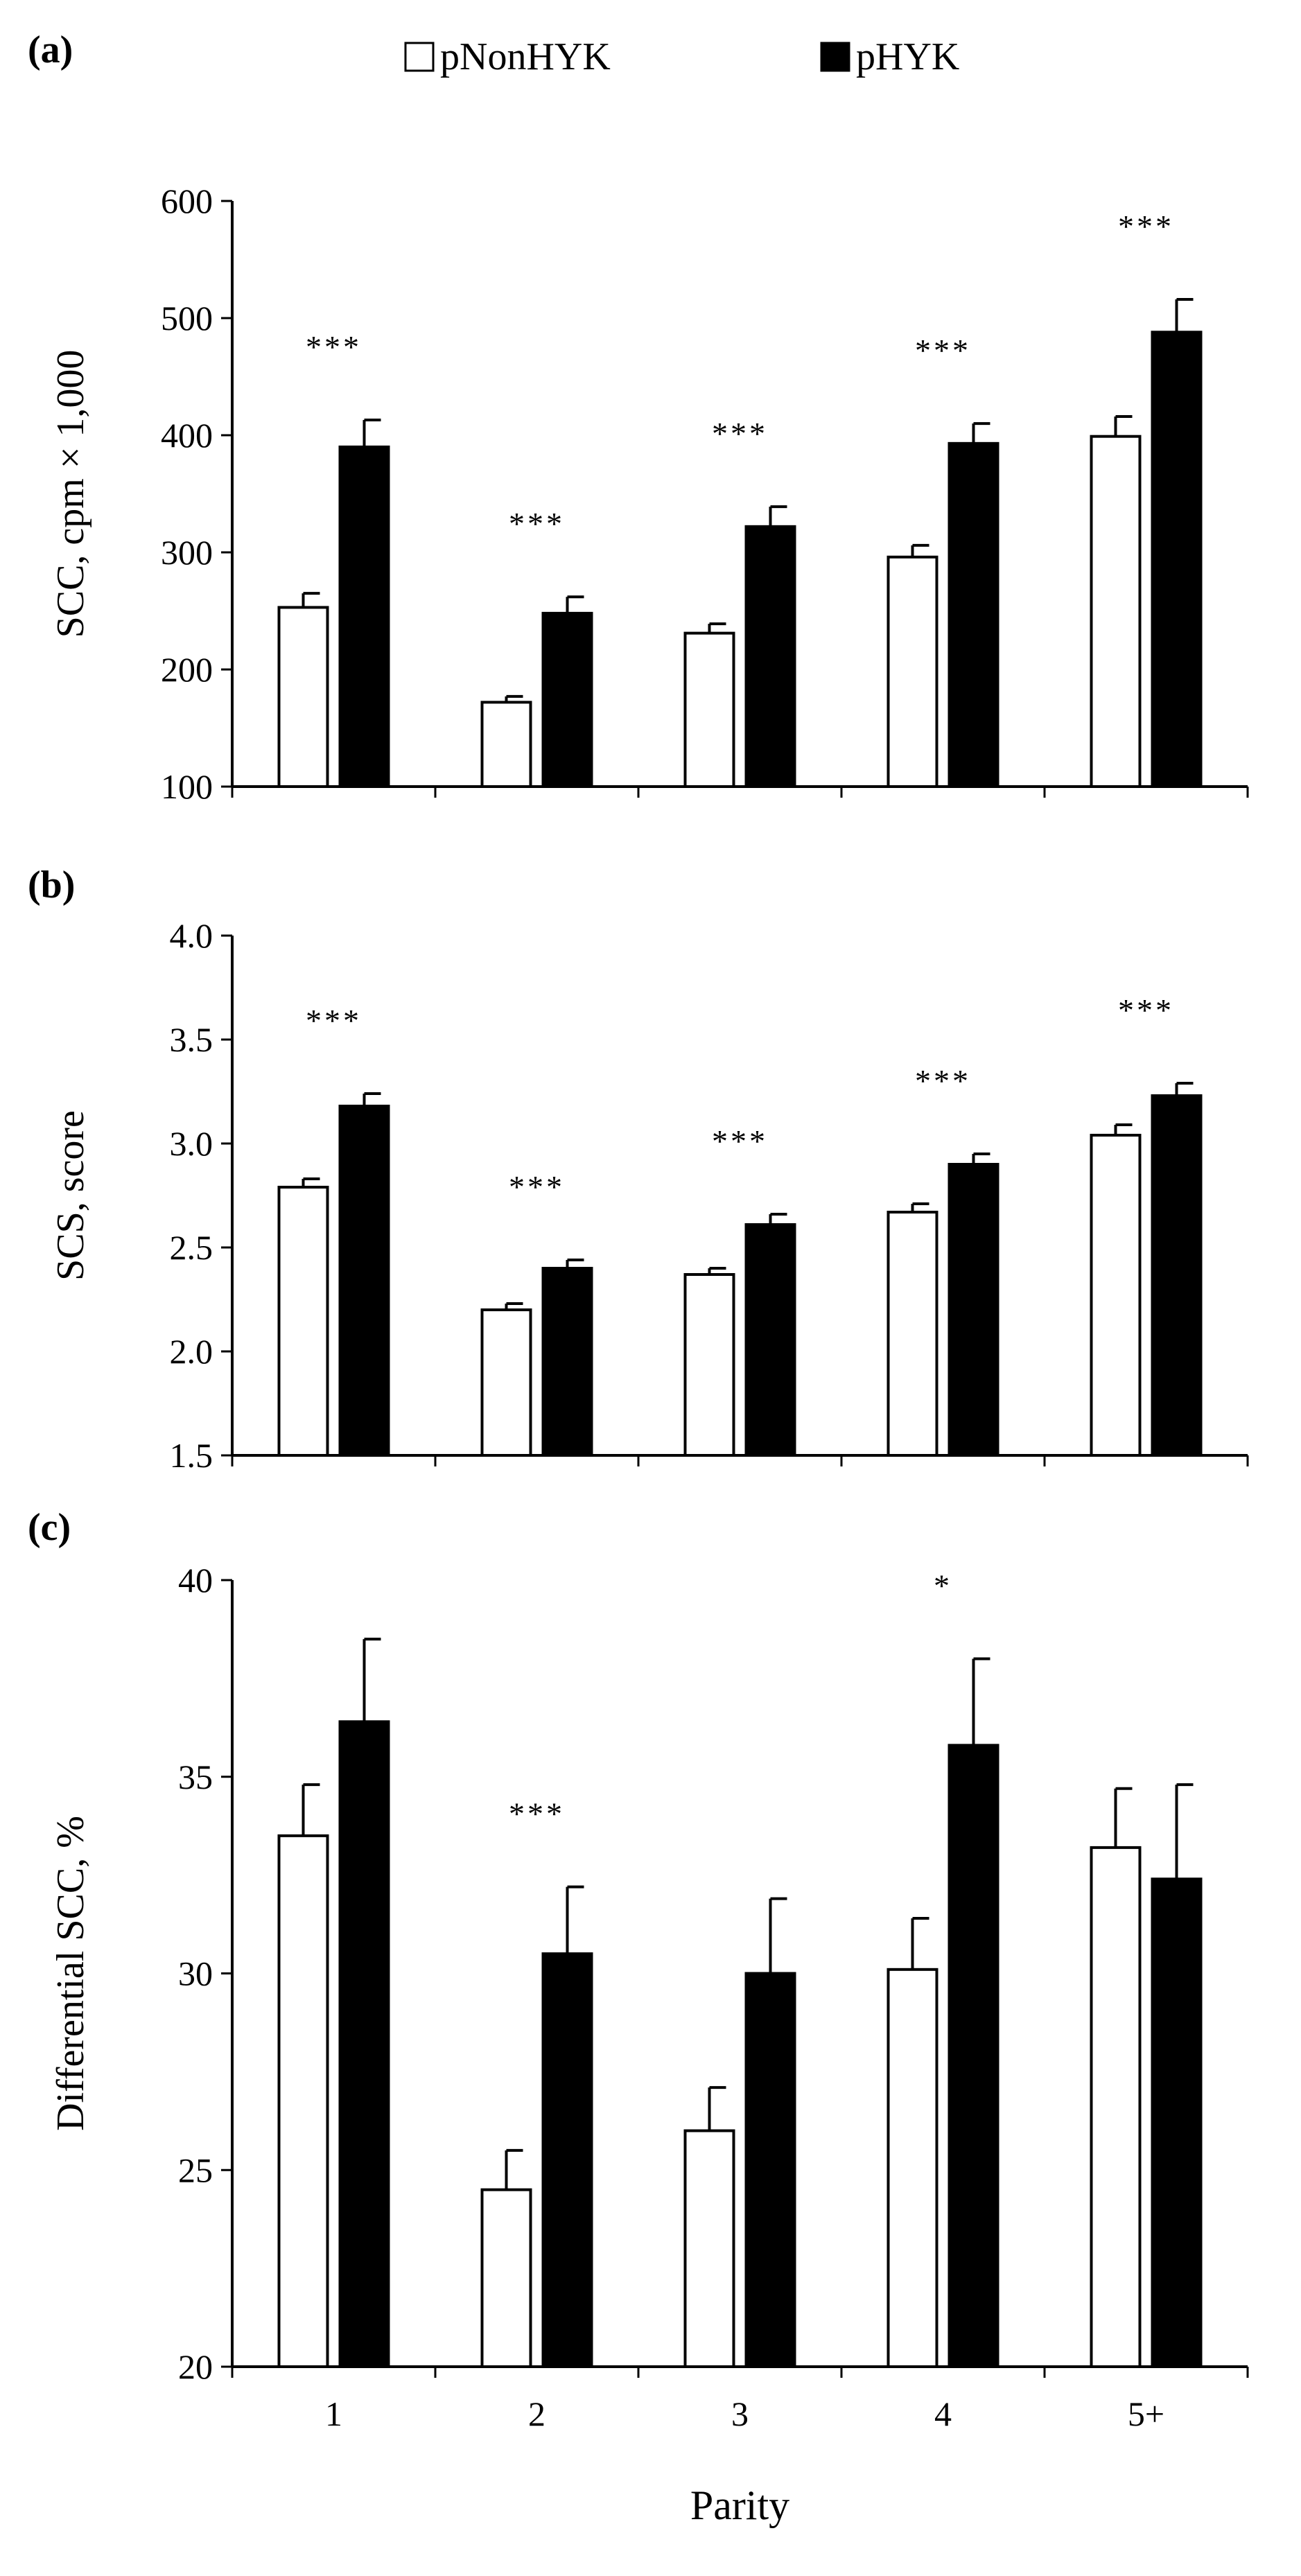 This screenshot has width=1301, height=2576. Describe the element at coordinates (195, 2366) in the screenshot. I see `y-tick-label: 20` at that location.